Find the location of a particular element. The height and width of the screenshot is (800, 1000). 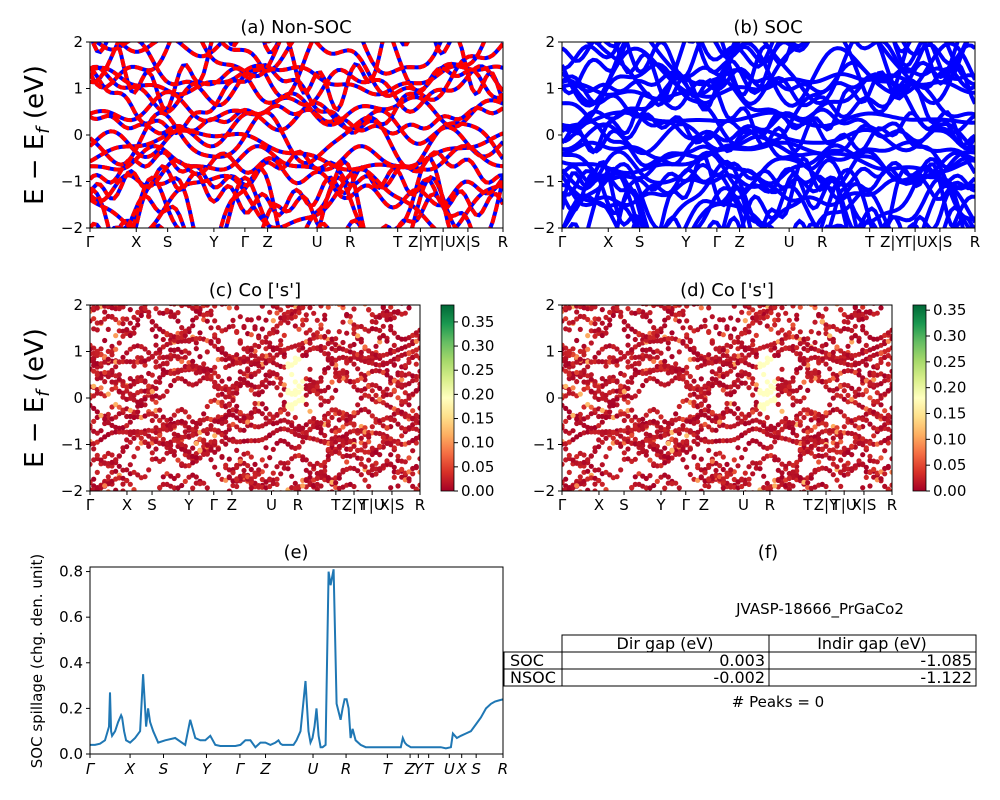

xtick-label: Γ is located at coordinates (245, 242).